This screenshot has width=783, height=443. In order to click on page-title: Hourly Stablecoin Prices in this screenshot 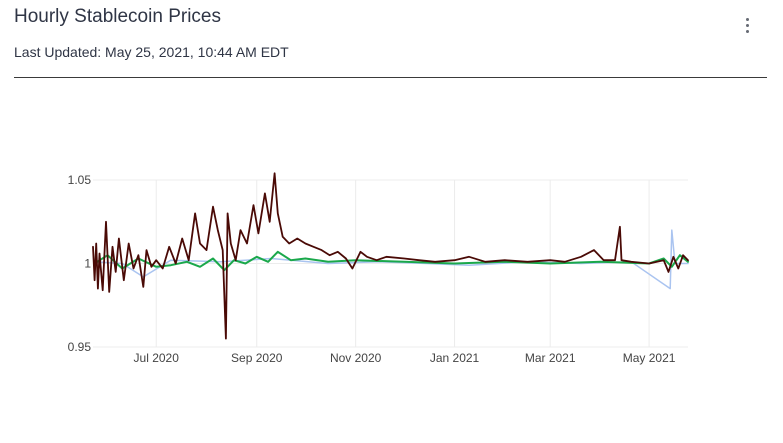, I will do `click(117, 16)`.